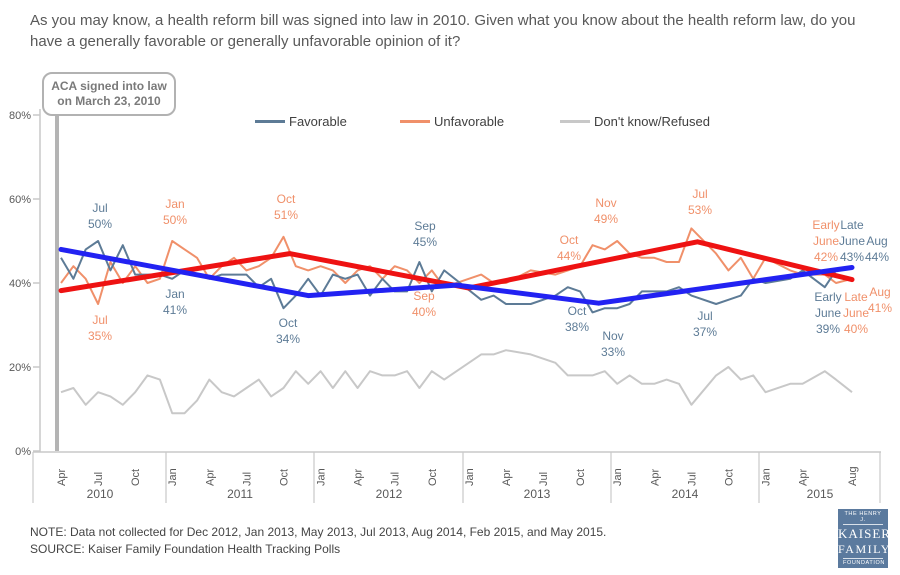  What do you see at coordinates (613, 352) in the screenshot?
I see `data-label-favorable: 33%` at bounding box center [613, 352].